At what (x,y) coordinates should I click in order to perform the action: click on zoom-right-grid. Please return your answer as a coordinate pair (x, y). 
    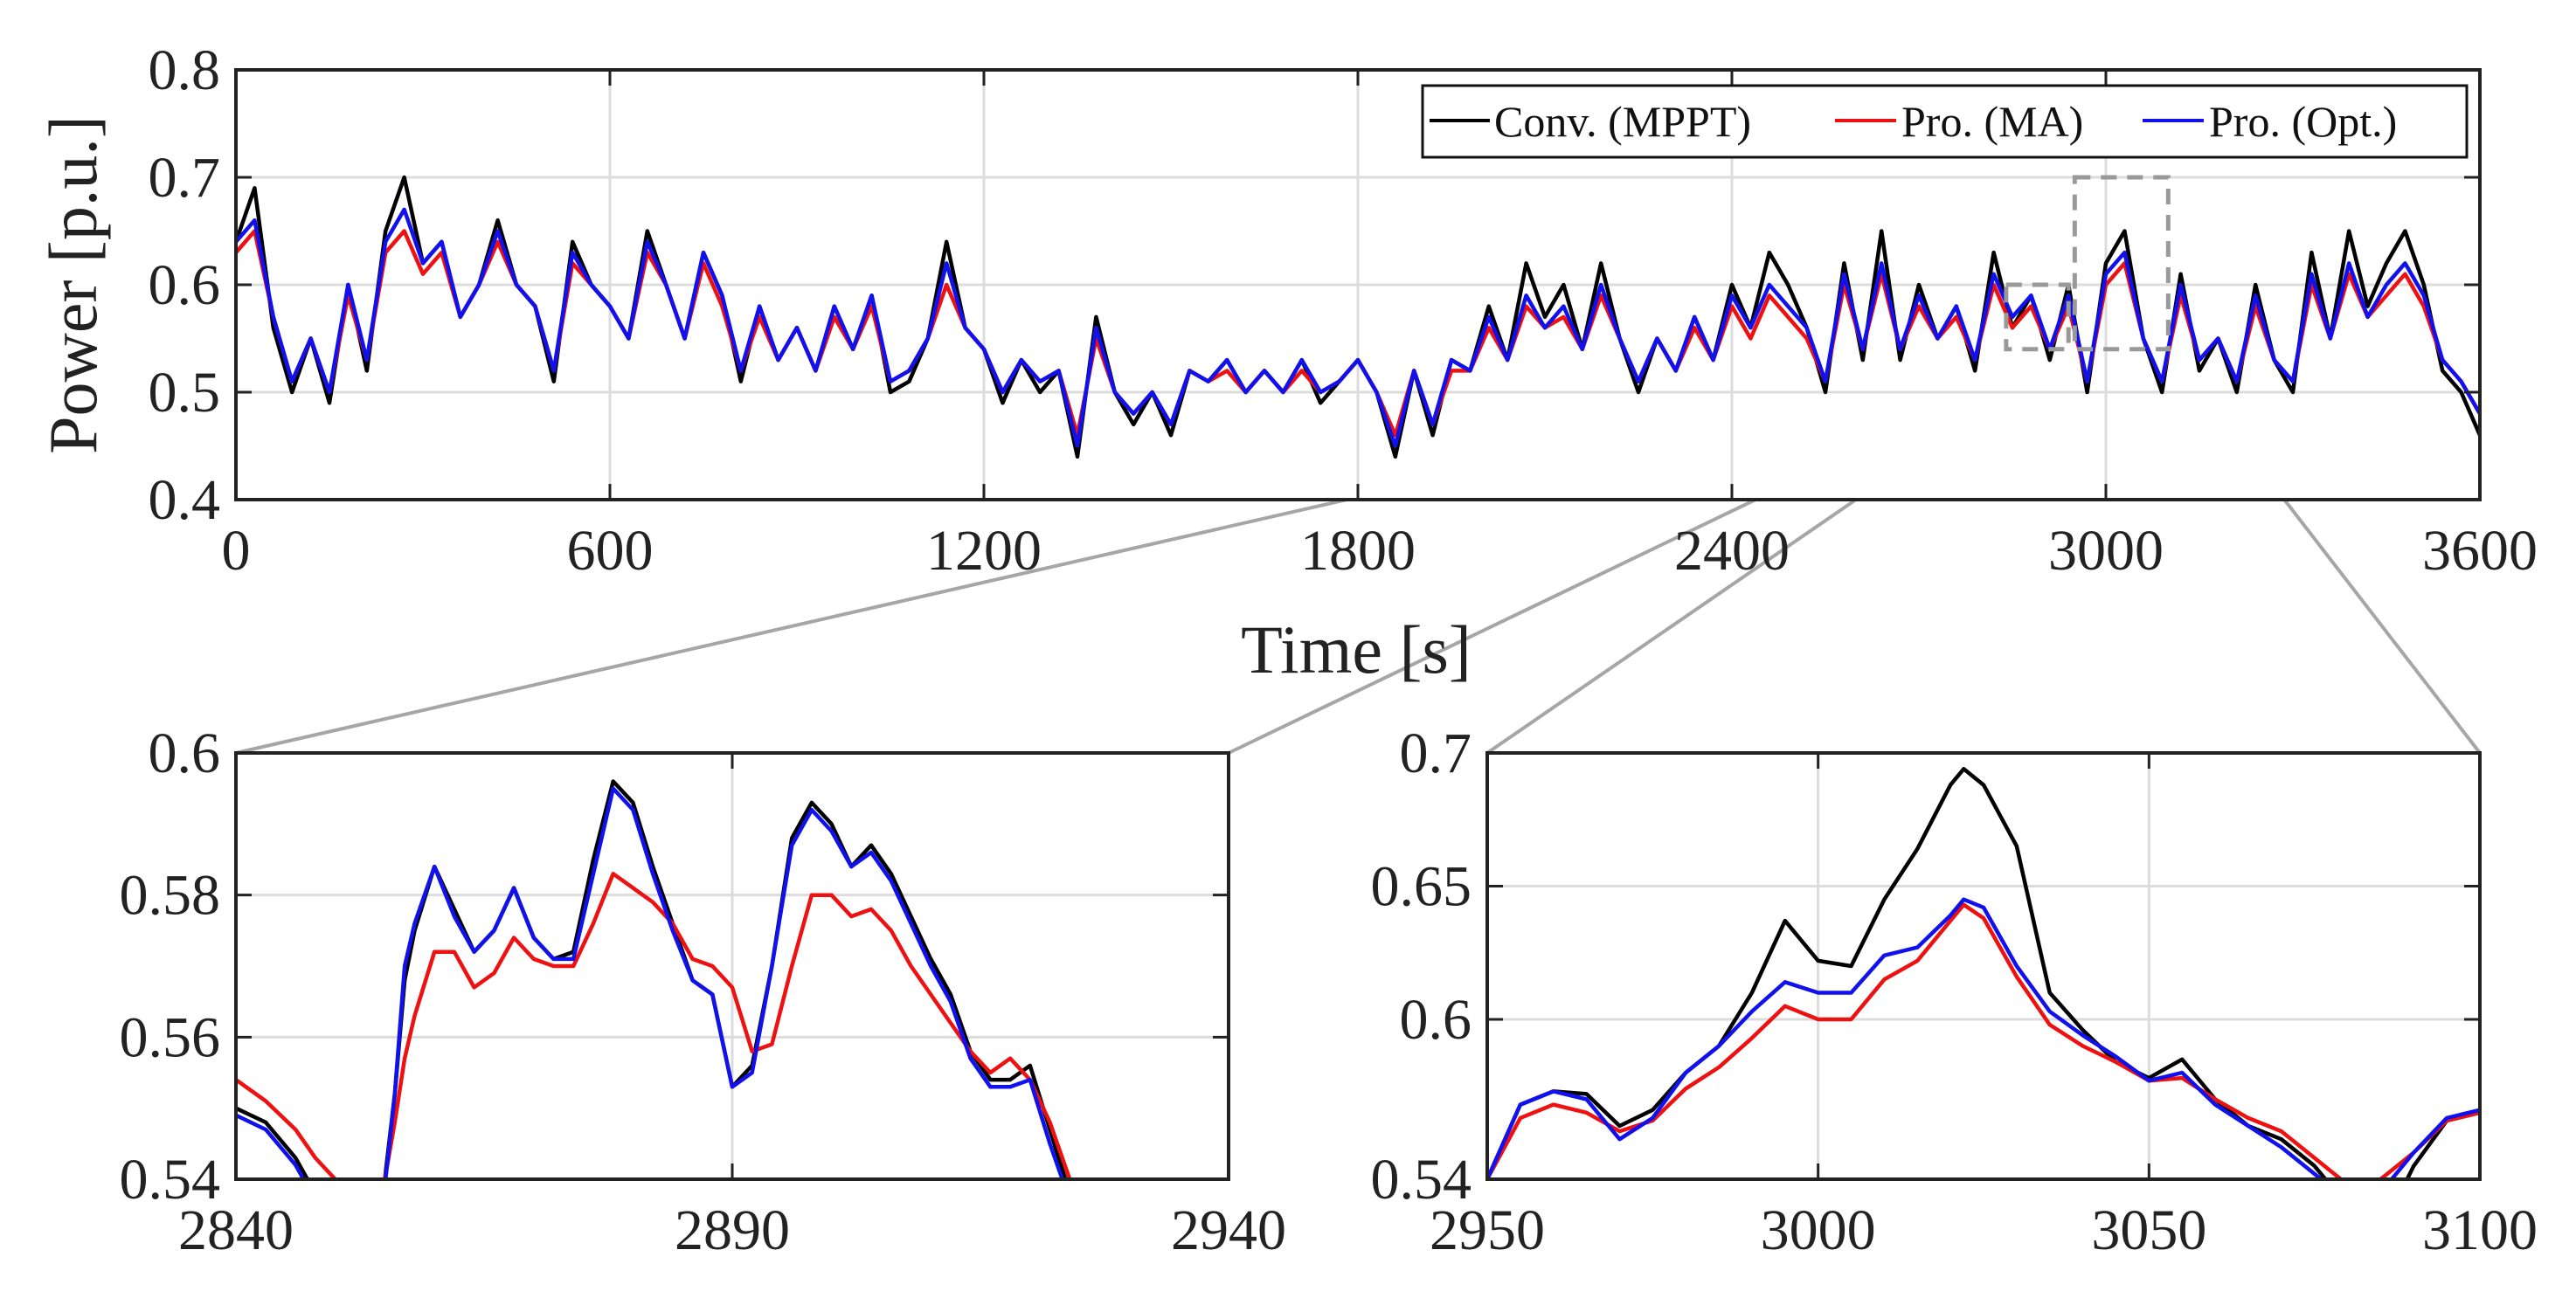
    Looking at the image, I should click on (1983, 966).